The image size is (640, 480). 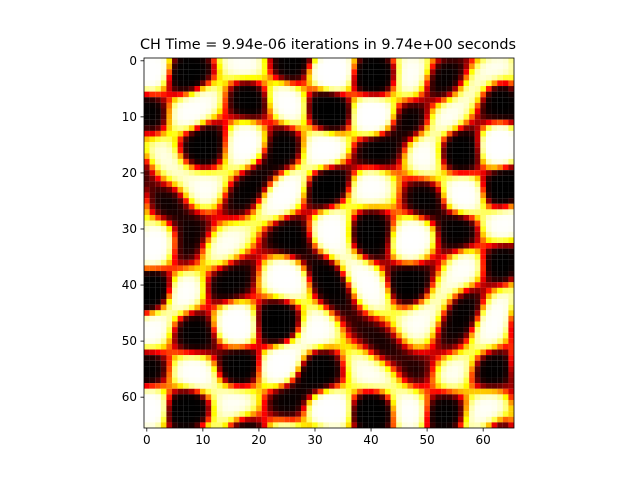 What do you see at coordinates (129, 397) in the screenshot?
I see `y-tick-label: 60` at bounding box center [129, 397].